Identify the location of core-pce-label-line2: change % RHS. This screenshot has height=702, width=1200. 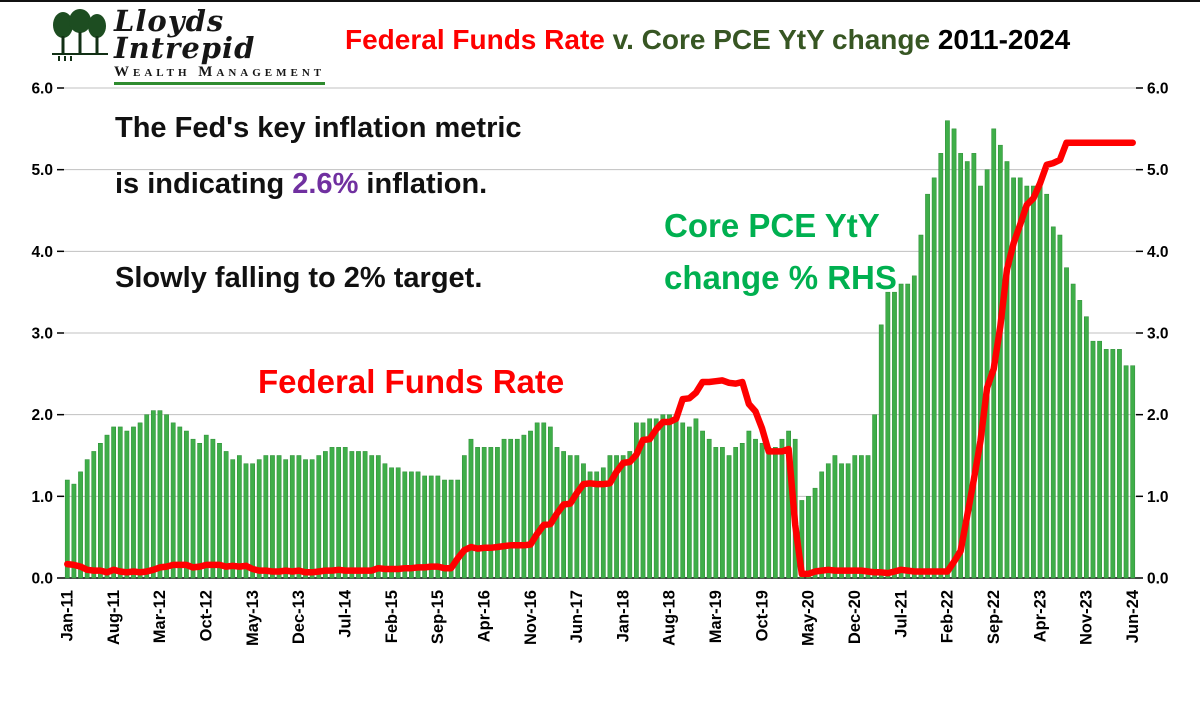
(780, 277).